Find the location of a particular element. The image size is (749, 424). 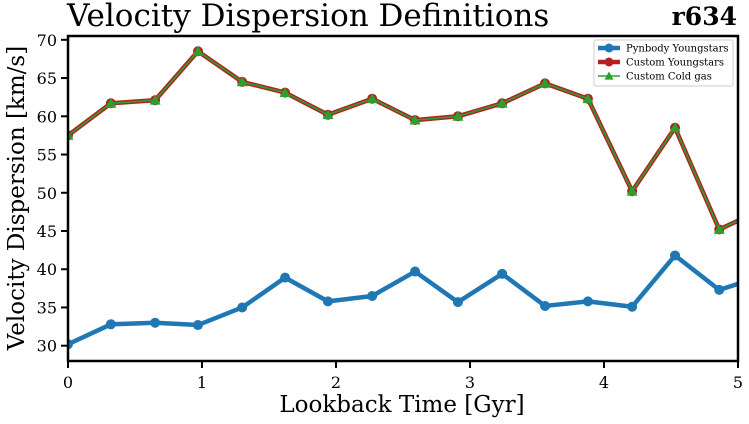

y-tick-label-6: 60 is located at coordinates (47, 116).